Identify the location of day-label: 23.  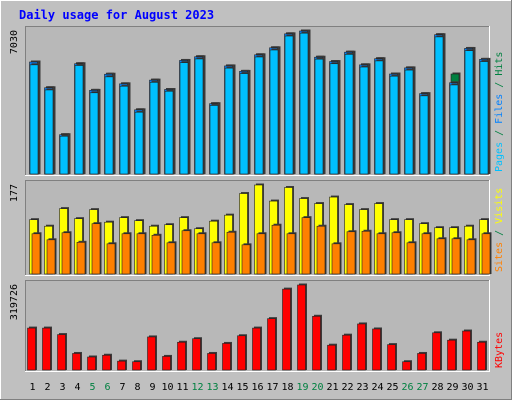
(362, 387).